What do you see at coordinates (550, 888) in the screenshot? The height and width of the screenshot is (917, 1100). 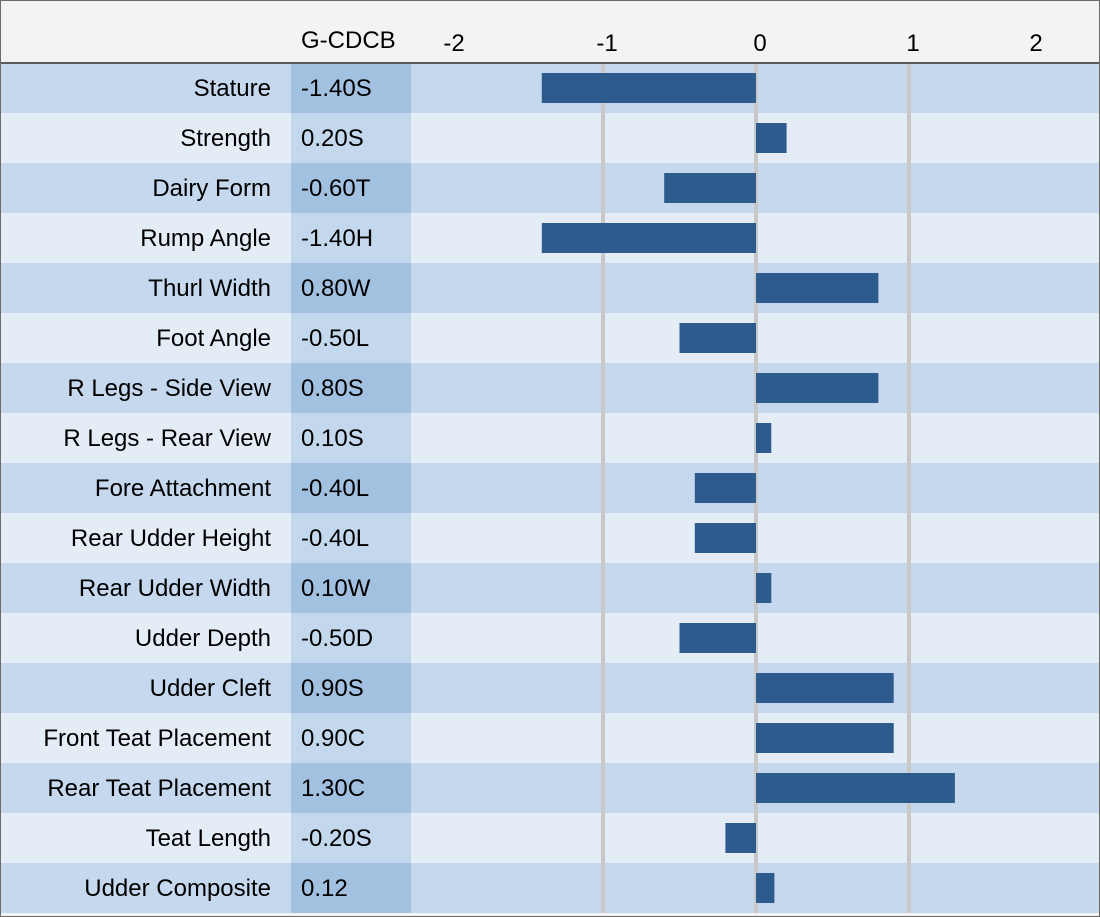 I see `table-row: Udder Composite 0.12` at bounding box center [550, 888].